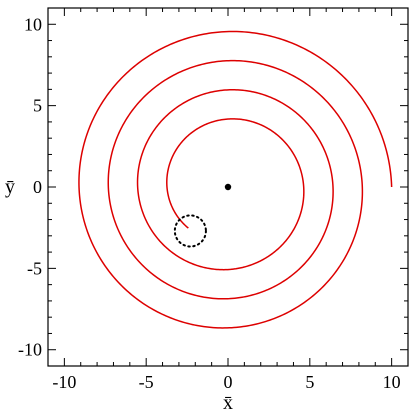 The height and width of the screenshot is (417, 415). I want to click on x-tick-label: 0, so click(228, 382).